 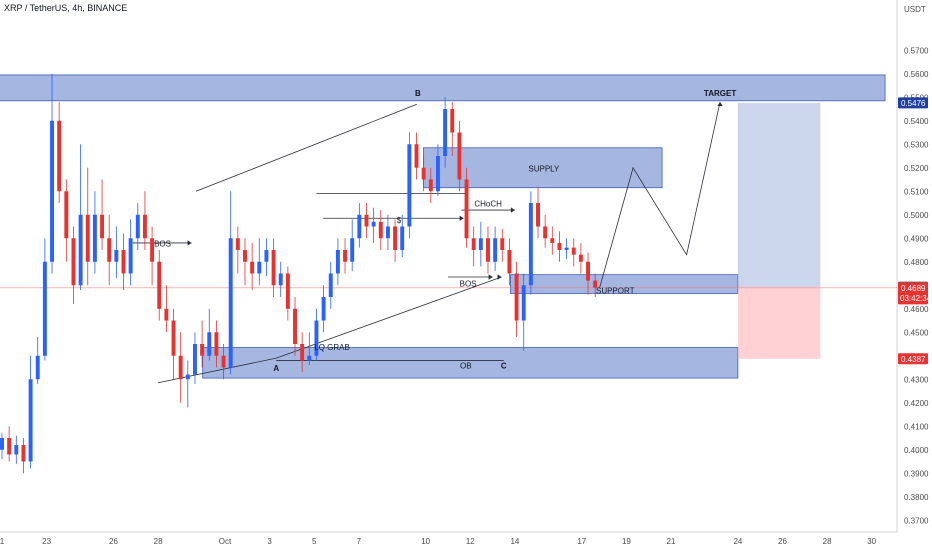 What do you see at coordinates (916, 332) in the screenshot?
I see `price-tick-label: 0.4500` at bounding box center [916, 332].